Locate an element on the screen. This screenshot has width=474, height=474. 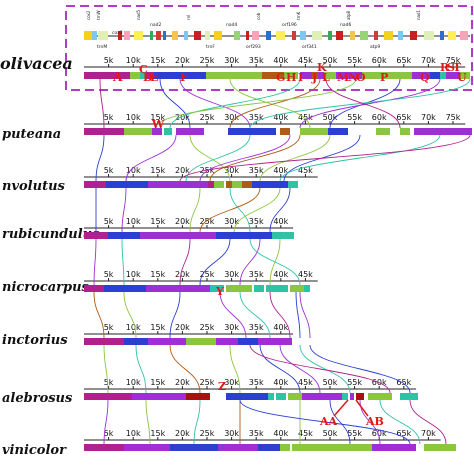
tick-label: 50k is located at coordinates (330, 382).